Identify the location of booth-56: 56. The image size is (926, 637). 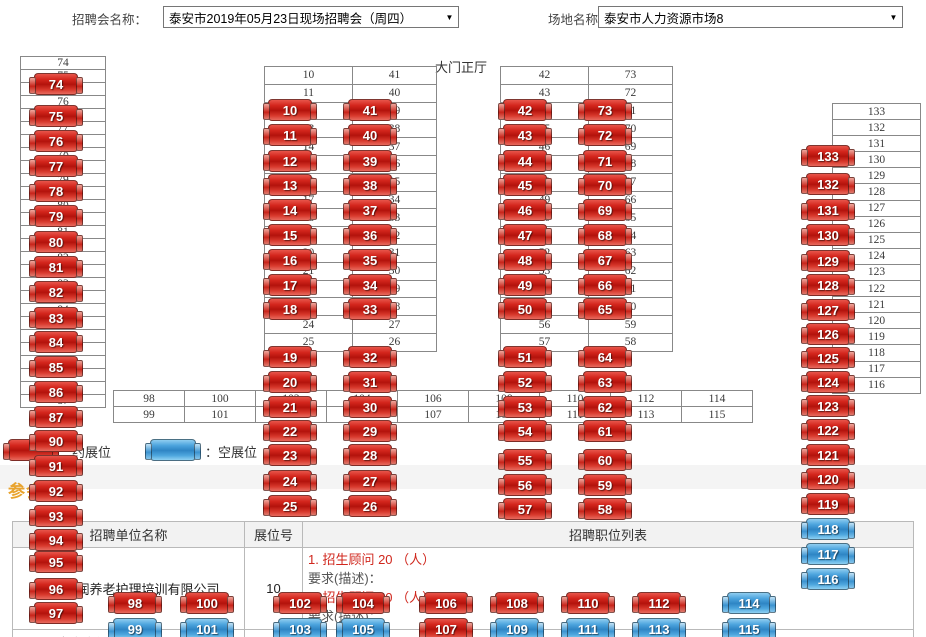
(525, 485).